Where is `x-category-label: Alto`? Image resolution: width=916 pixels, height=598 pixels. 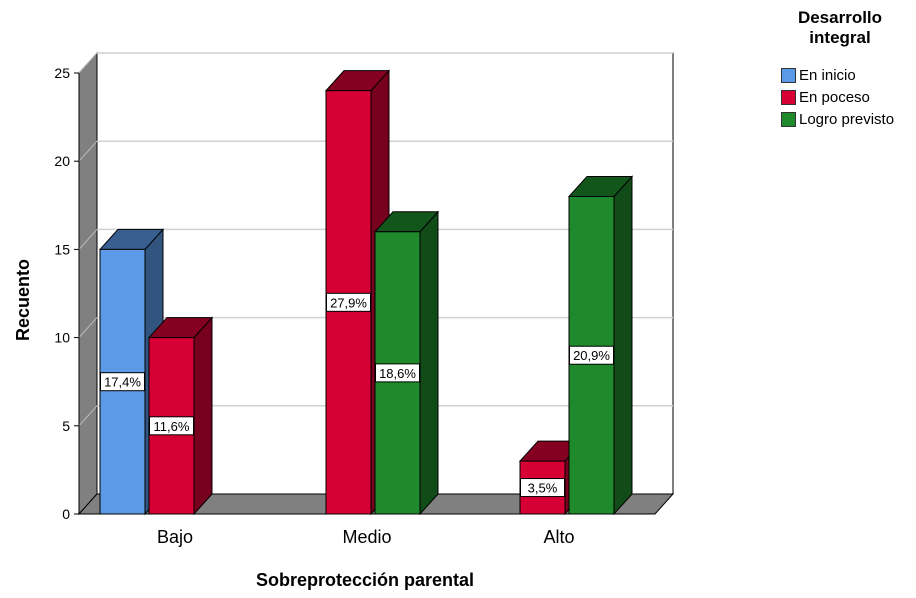 x-category-label: Alto is located at coordinates (558, 537).